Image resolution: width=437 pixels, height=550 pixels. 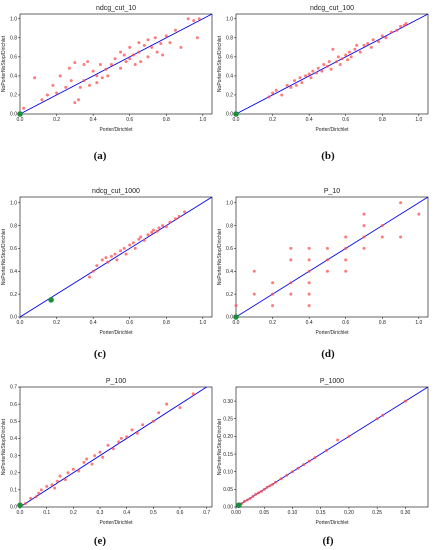 What do you see at coordinates (382, 323) in the screenshot?
I see `x-tick-label: 0.8` at bounding box center [382, 323].